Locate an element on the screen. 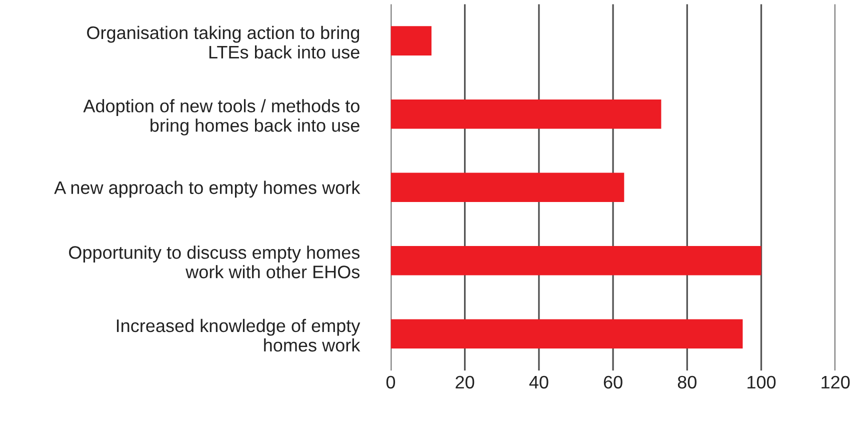 This screenshot has height=421, width=855. x-tick-label: 0 is located at coordinates (391, 382).